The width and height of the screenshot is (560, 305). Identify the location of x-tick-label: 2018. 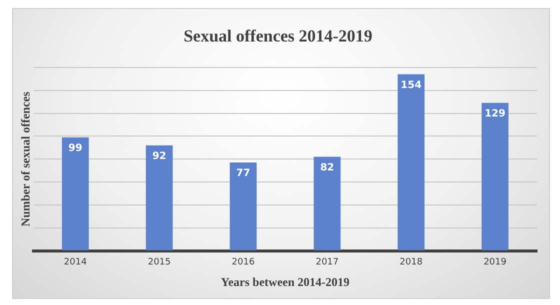
(411, 263).